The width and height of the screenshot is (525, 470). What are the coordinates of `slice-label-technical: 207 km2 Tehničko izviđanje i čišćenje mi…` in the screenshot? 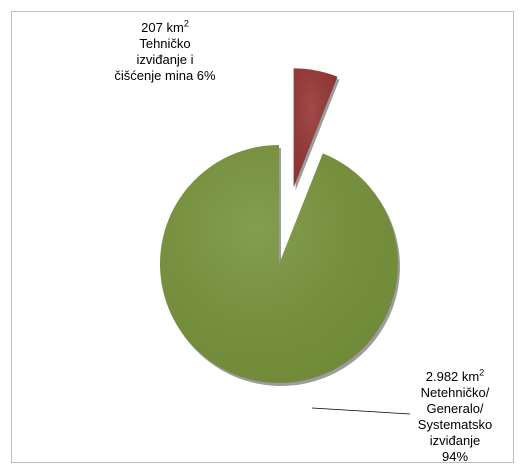 It's located at (165, 50).